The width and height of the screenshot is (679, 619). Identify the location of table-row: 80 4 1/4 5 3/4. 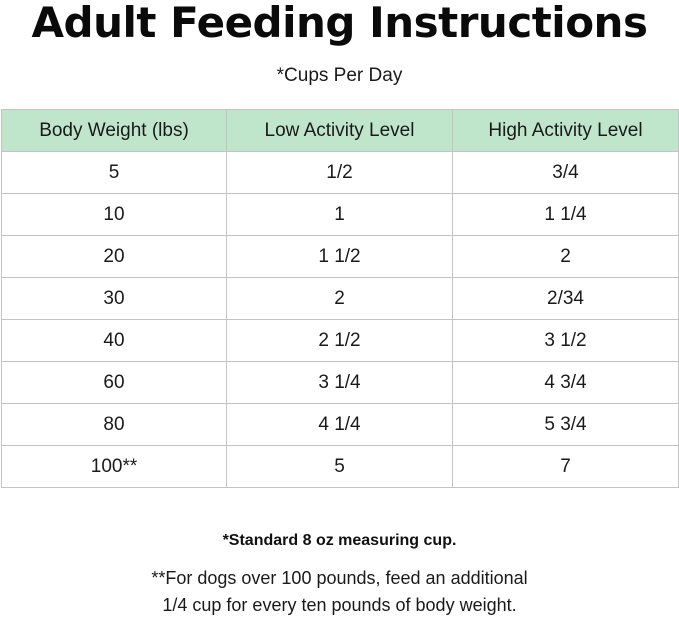
(340, 424).